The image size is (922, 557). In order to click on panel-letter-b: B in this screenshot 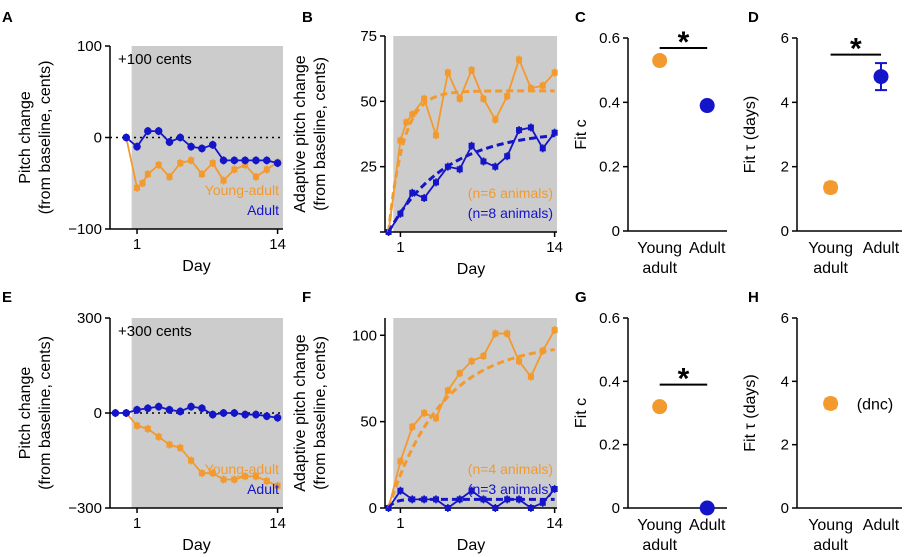, I will do `click(307, 17)`.